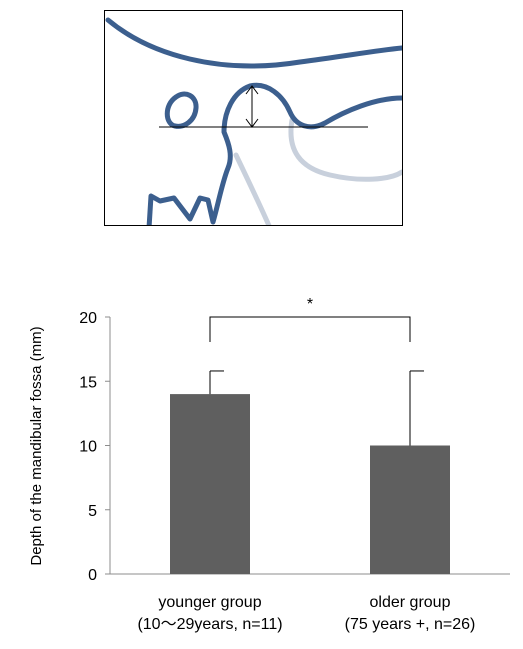 This screenshot has width=523, height=649. What do you see at coordinates (209, 624) in the screenshot?
I see `category-label: (10～29years, n=11)` at bounding box center [209, 624].